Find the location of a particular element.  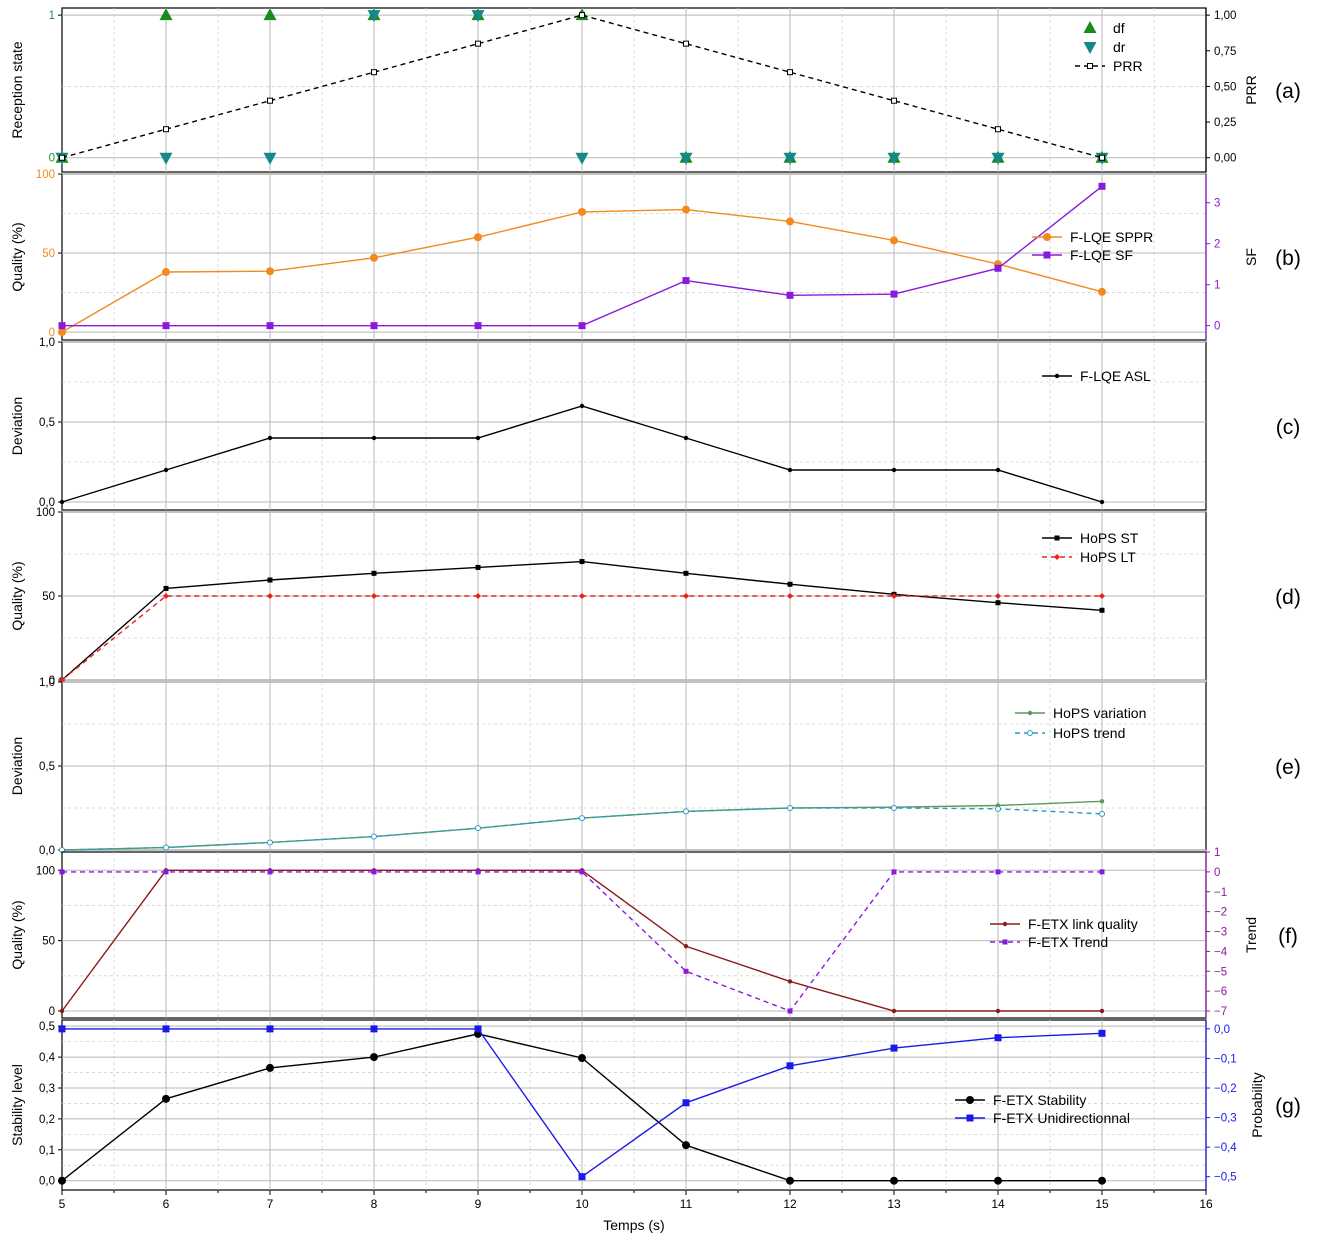

series-prr is located at coordinates (582, 86).